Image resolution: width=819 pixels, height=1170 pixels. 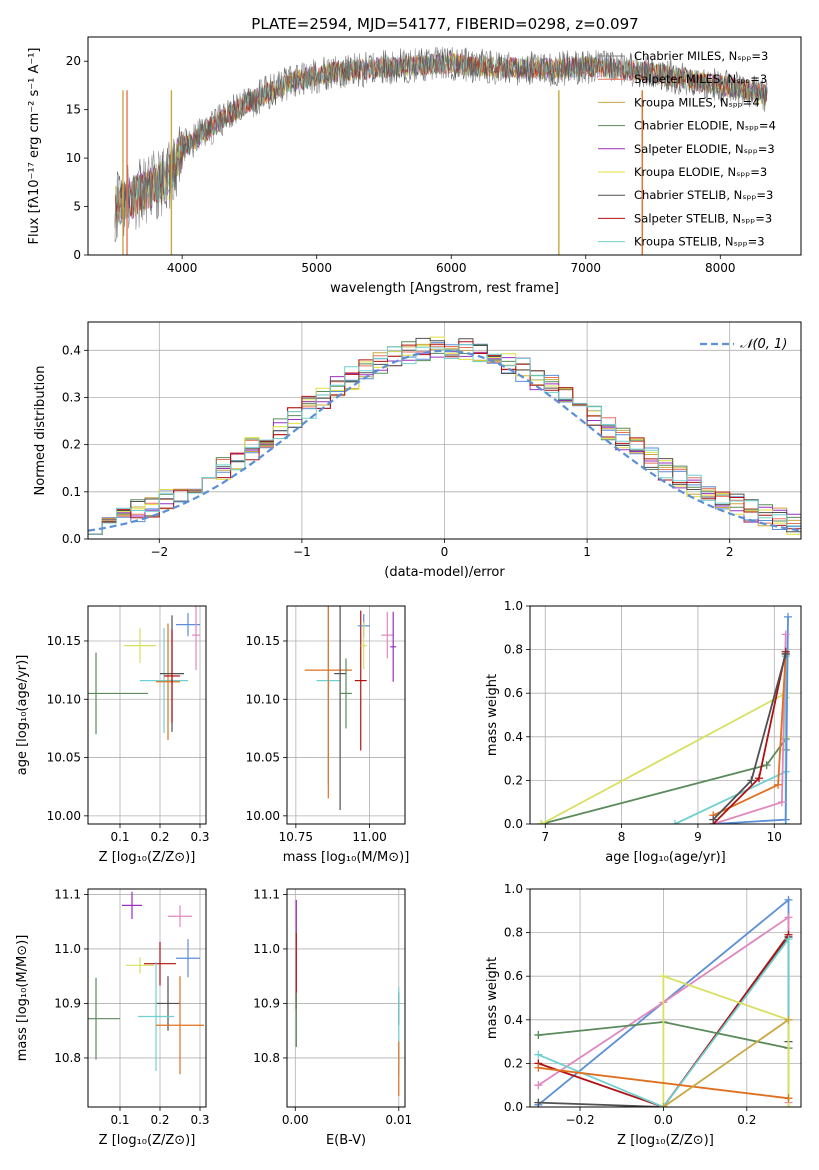 What do you see at coordinates (513, 780) in the screenshot?
I see `massweight-vs-age-ytick-label: 0.2` at bounding box center [513, 780].